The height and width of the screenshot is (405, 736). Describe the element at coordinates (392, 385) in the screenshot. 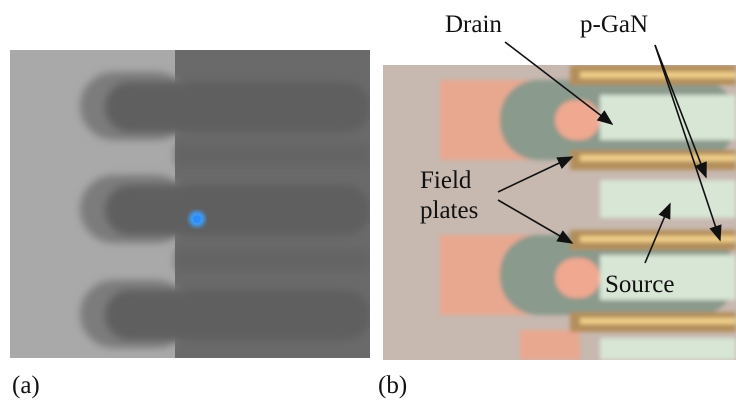

I see `panel-label: (b)` at that location.